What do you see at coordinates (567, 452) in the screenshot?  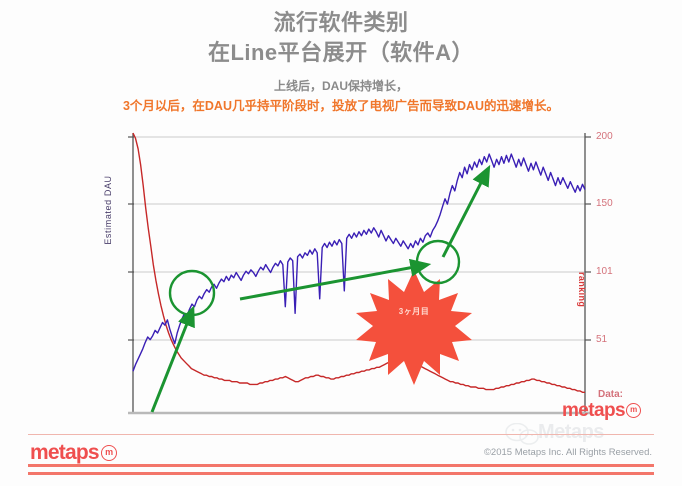 I see `footer-copyright: ©2015 Metaps Inc. All Rights Reserved.` at bounding box center [567, 452].